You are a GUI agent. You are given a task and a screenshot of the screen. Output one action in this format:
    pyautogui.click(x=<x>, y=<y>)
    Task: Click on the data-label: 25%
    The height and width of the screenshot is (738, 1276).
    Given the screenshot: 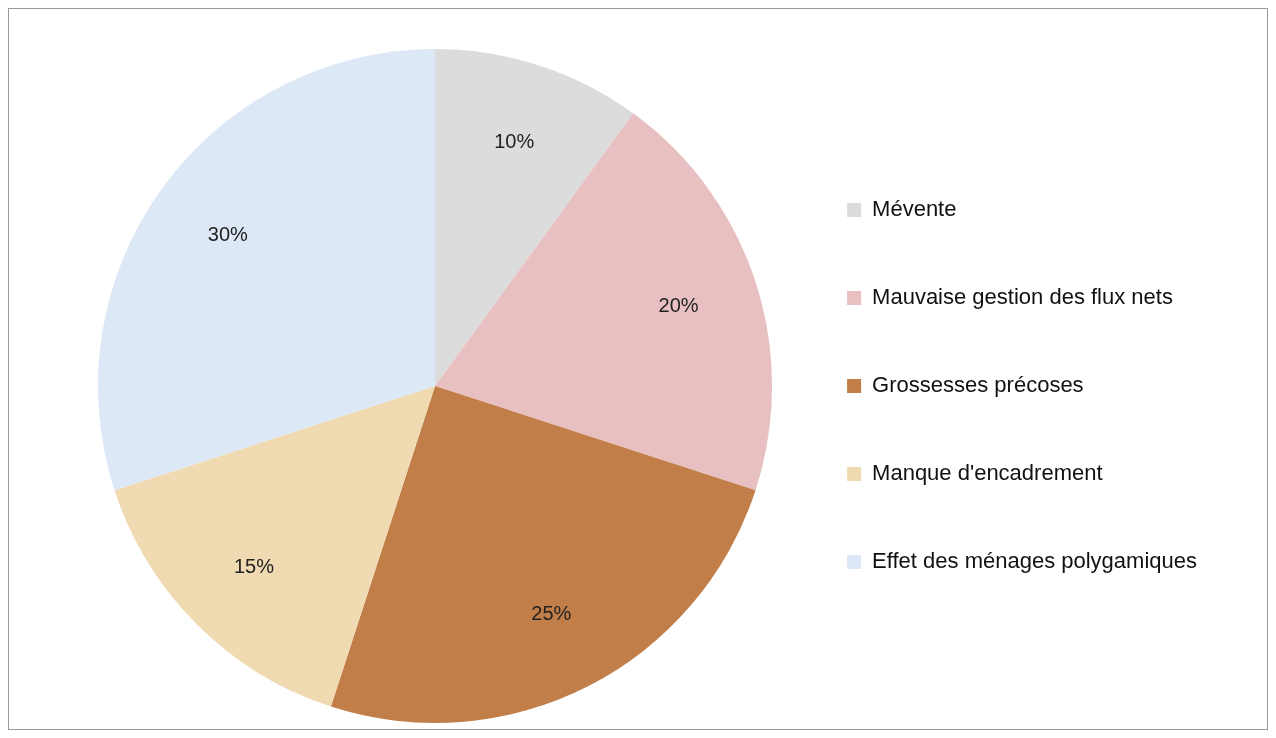 What is the action you would take?
    pyautogui.click(x=551, y=612)
    